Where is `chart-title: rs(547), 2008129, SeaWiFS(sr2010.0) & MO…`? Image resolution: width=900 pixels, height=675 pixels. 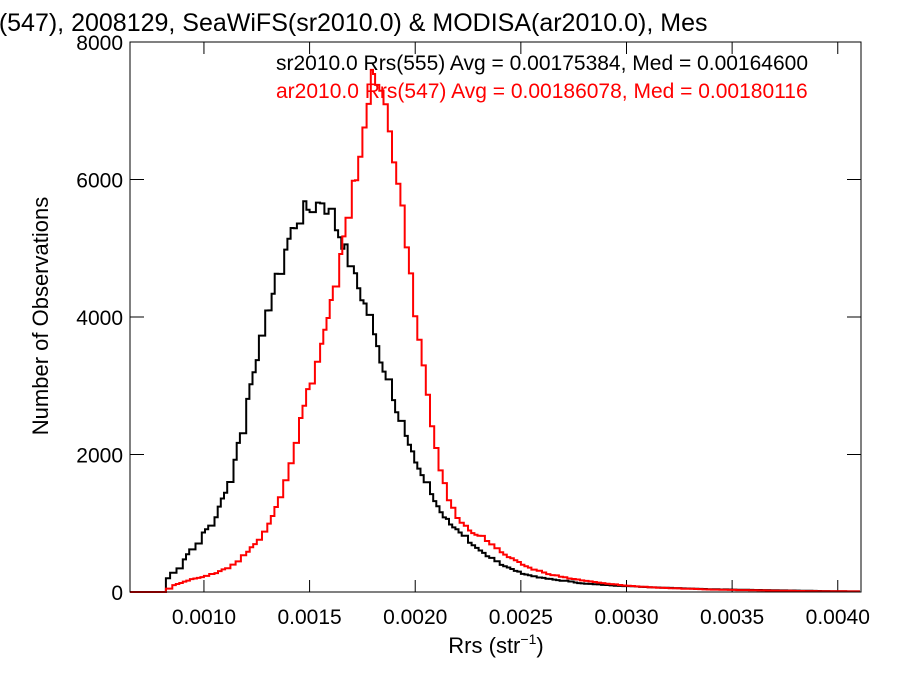
chart-title: rs(547), 2008129, SeaWiFS(sr2010.0) & MO… is located at coordinates (353, 23).